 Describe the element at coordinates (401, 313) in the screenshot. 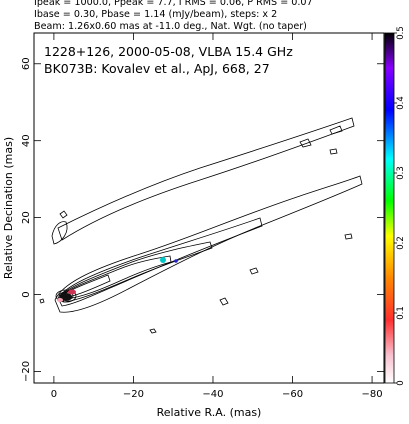

I see `colorbar-tick-label: 0.1` at that location.